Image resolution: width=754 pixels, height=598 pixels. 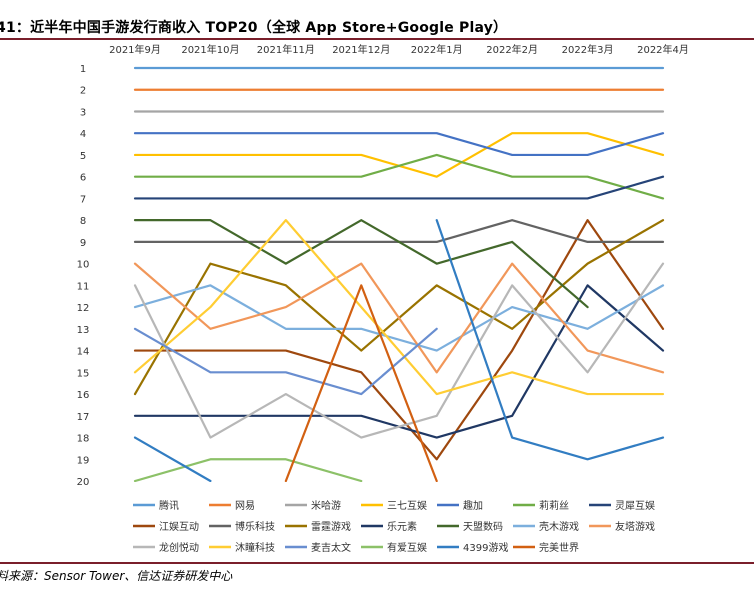 I want to click on y-tick-label: 12, so click(x=83, y=308).